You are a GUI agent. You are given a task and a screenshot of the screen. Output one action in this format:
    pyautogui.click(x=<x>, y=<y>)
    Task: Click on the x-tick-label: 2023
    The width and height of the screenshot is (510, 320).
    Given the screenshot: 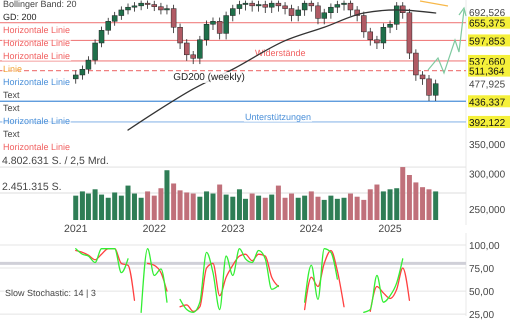 What is the action you would take?
    pyautogui.click(x=233, y=229)
    